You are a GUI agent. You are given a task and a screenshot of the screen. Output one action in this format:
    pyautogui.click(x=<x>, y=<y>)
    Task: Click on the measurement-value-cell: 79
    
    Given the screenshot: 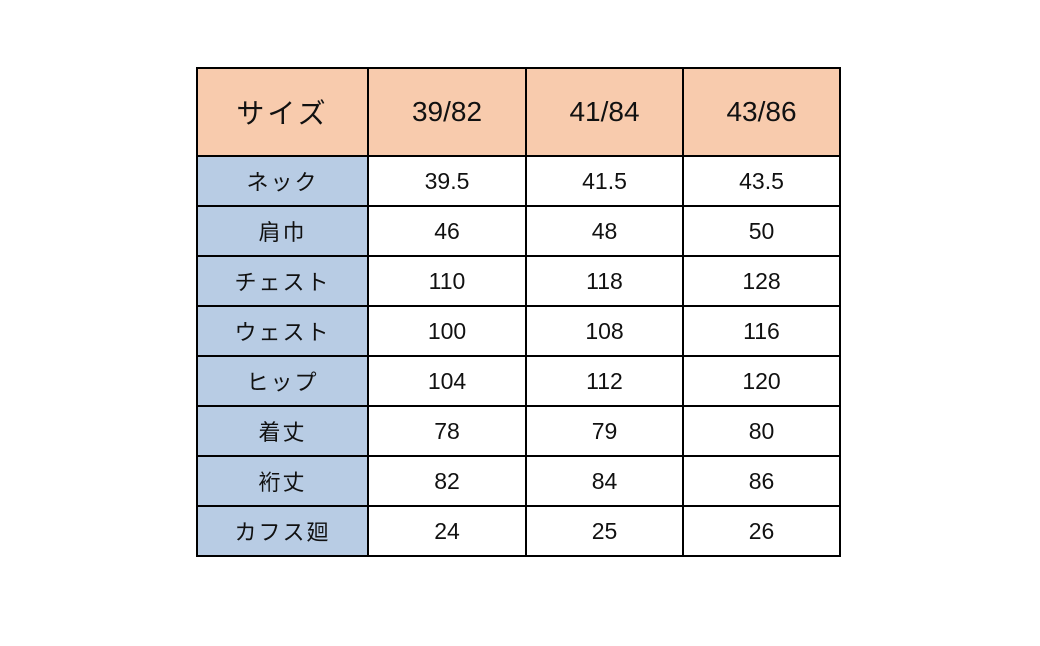 What is the action you would take?
    pyautogui.click(x=604, y=431)
    